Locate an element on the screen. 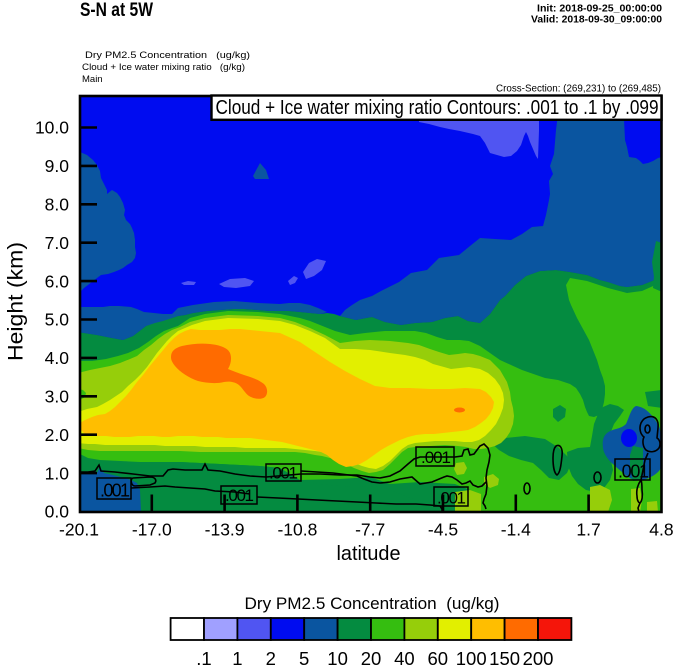 This screenshot has height=668, width=674. svg-text:Cloud + Ice water mixing ratio: Cloud + Ice water mixing ratio (g/kg) is located at coordinates (163, 67).